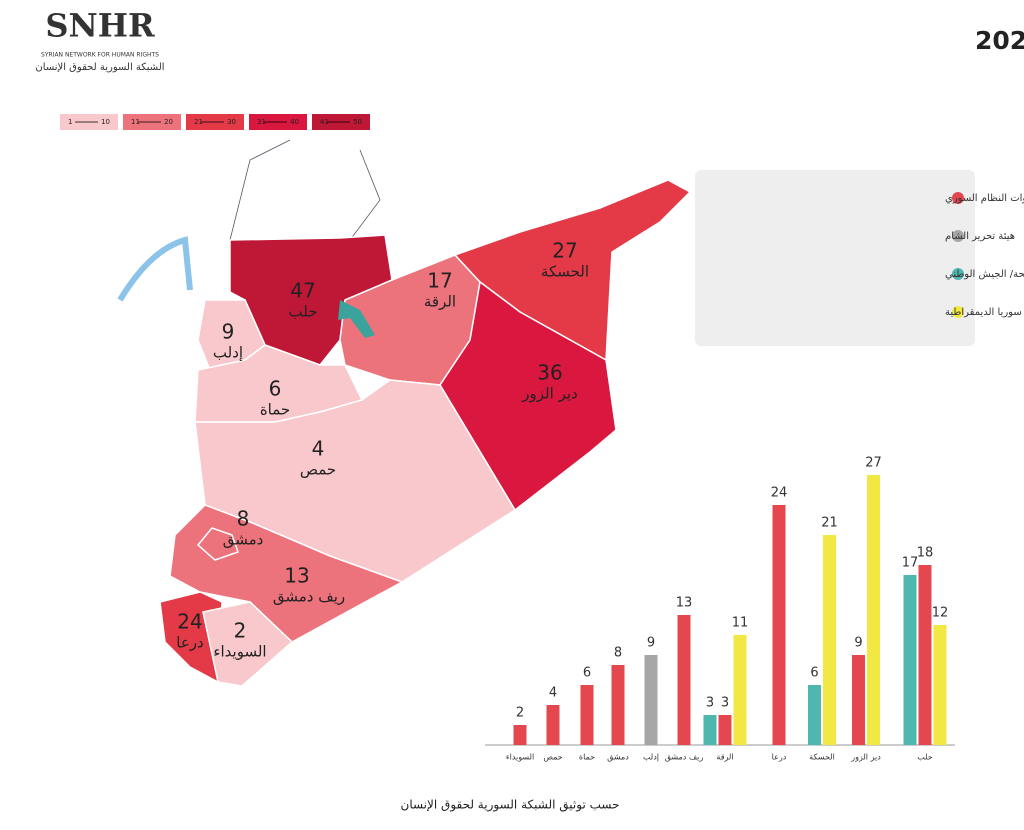 The height and width of the screenshot is (830, 1024). What do you see at coordinates (275, 389) in the screenshot?
I see `region-count: 6` at bounding box center [275, 389].